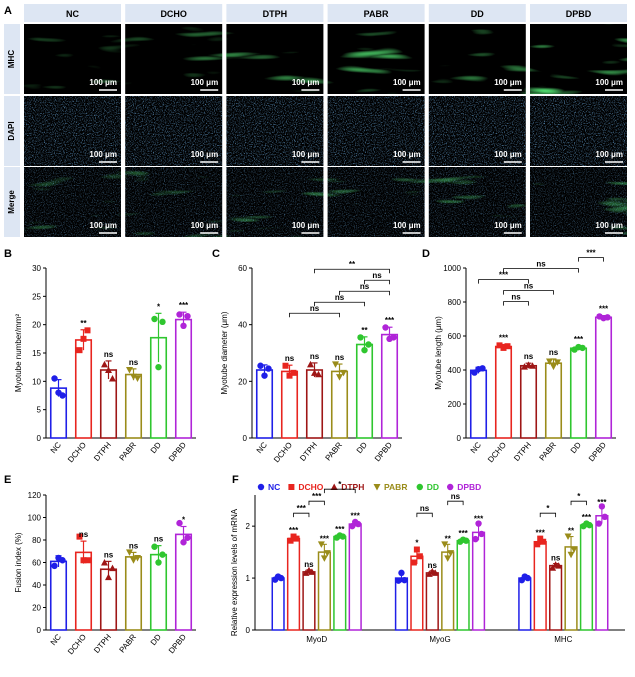 This screenshot has width=635, height=677. Describe the element at coordinates (120, 563) in the screenshot. I see `axes` at that location.